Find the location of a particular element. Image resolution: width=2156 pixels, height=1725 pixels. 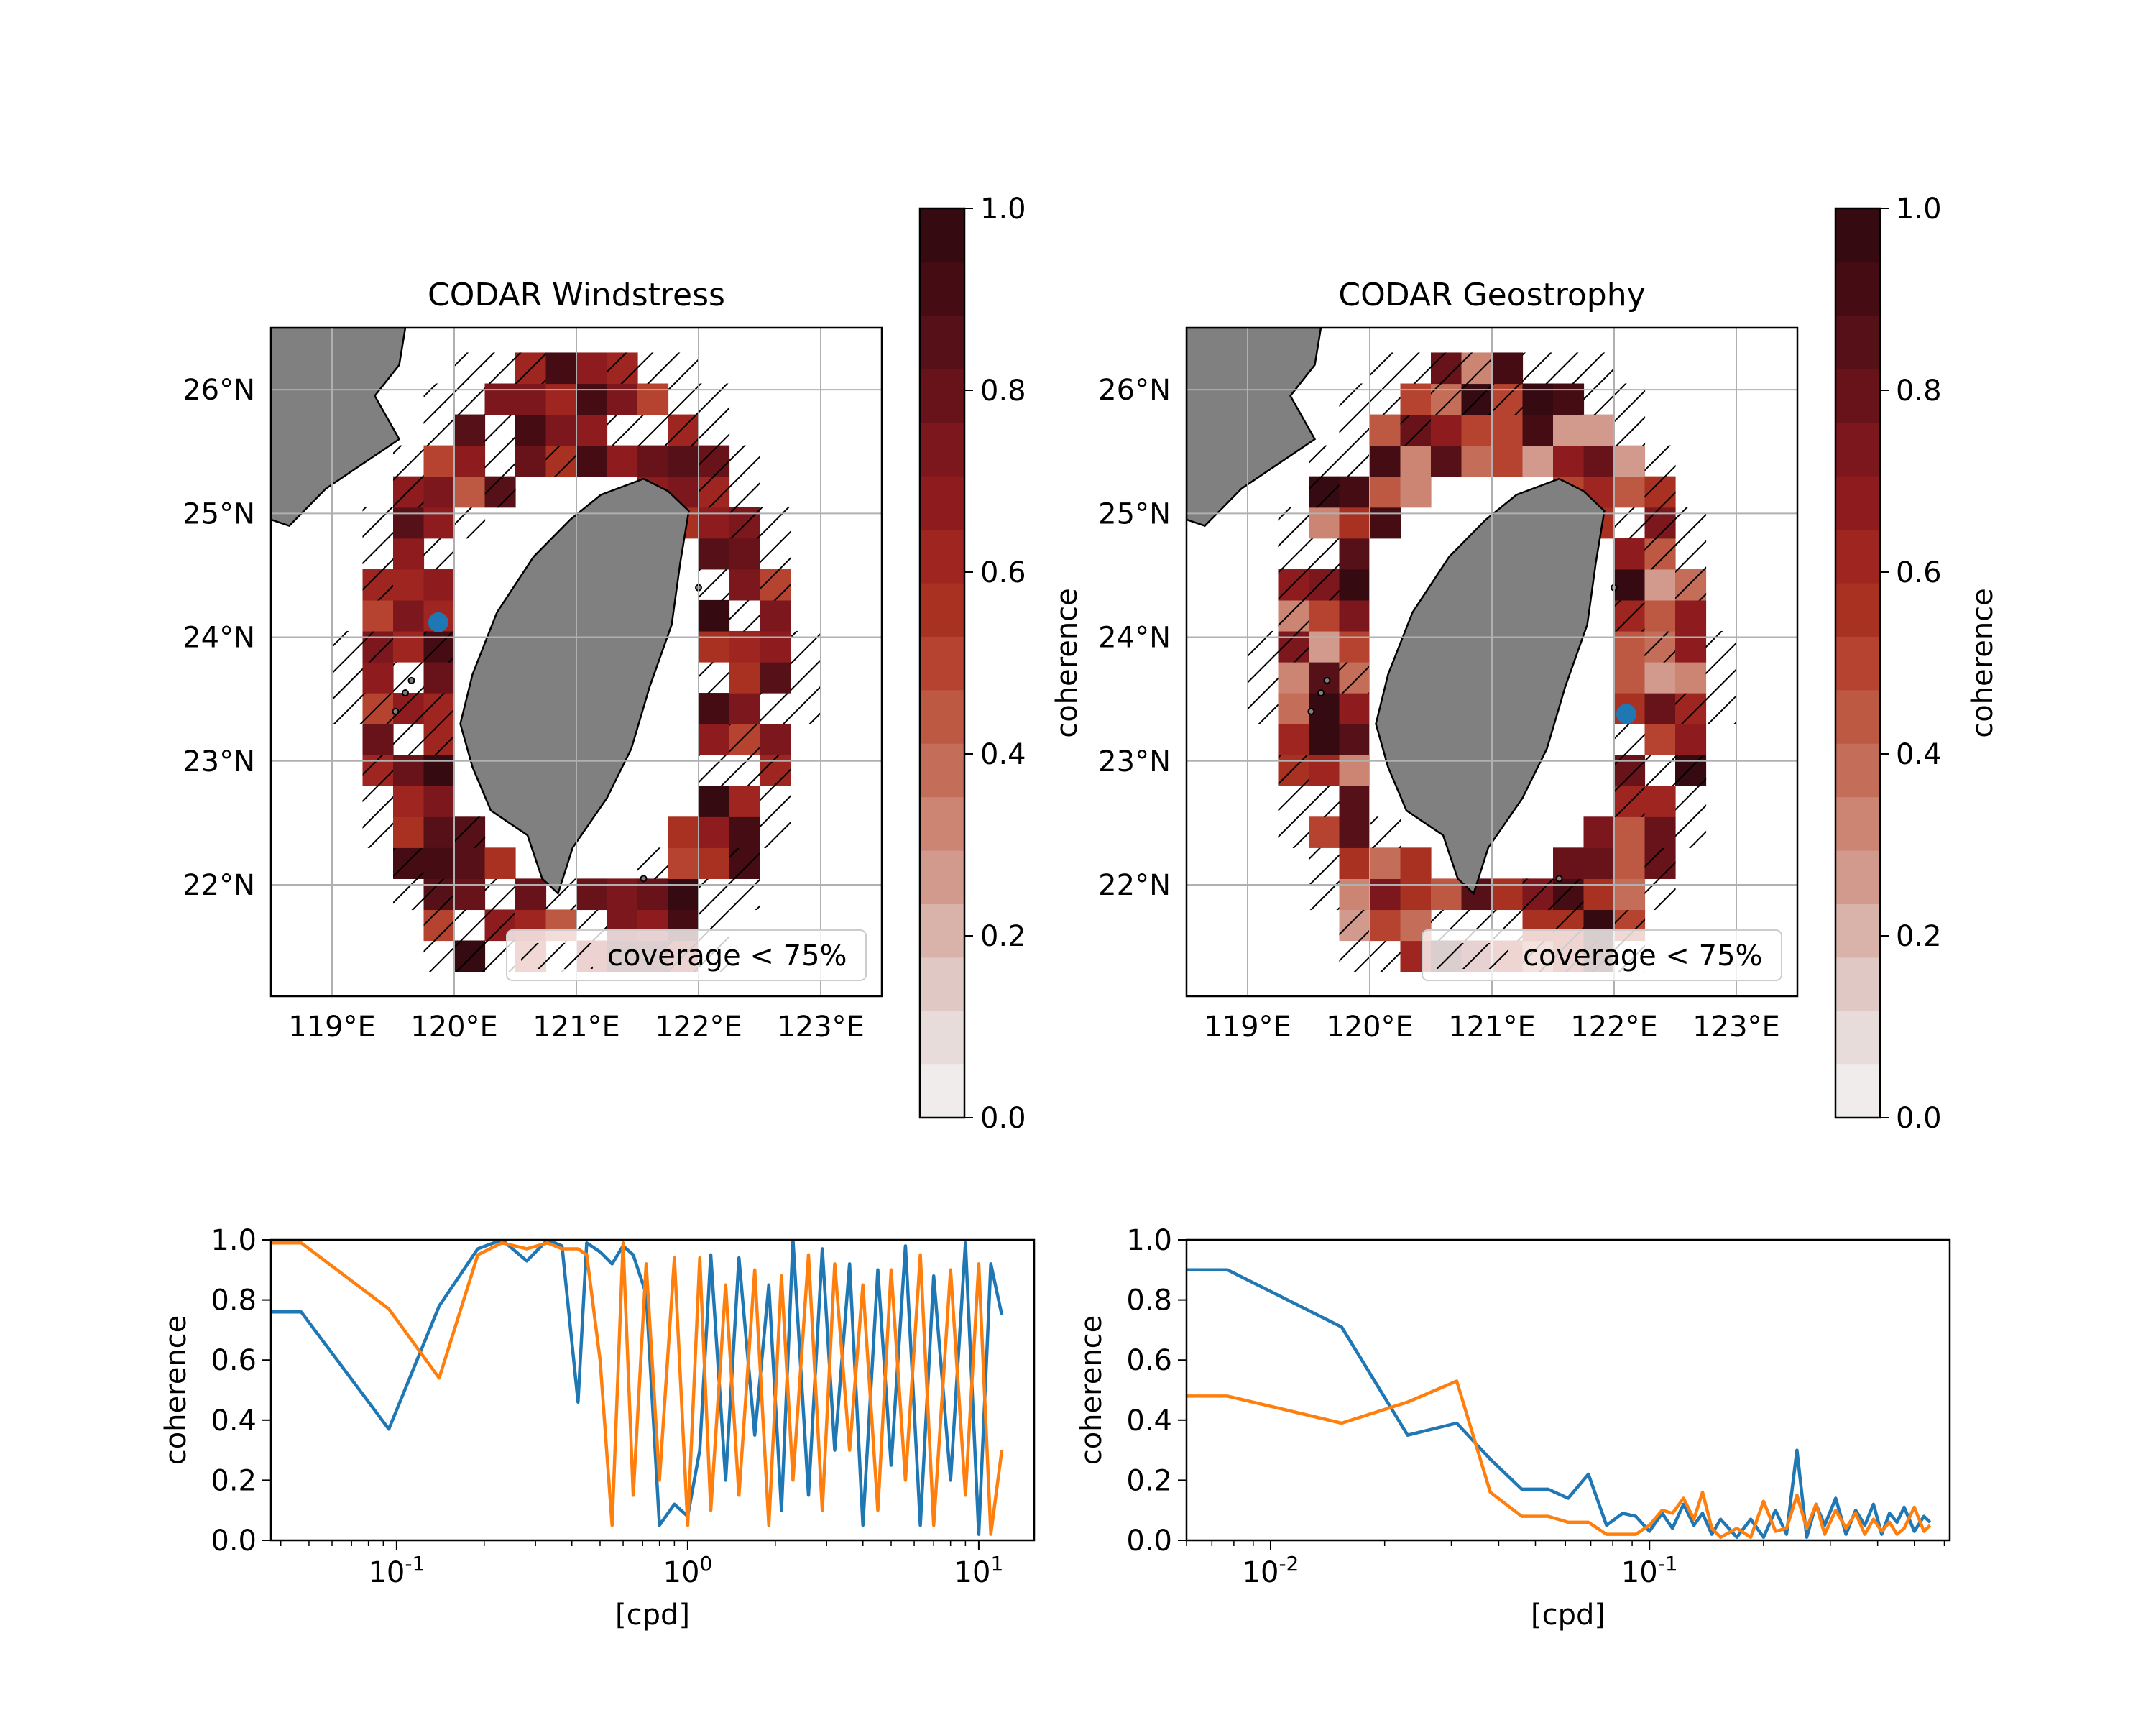

station-marker is located at coordinates (438, 622).